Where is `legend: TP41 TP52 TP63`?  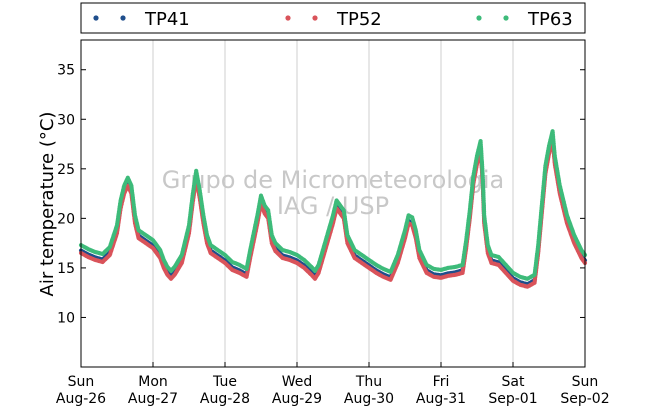 legend: TP41 TP52 TP63 is located at coordinates (333, 18).